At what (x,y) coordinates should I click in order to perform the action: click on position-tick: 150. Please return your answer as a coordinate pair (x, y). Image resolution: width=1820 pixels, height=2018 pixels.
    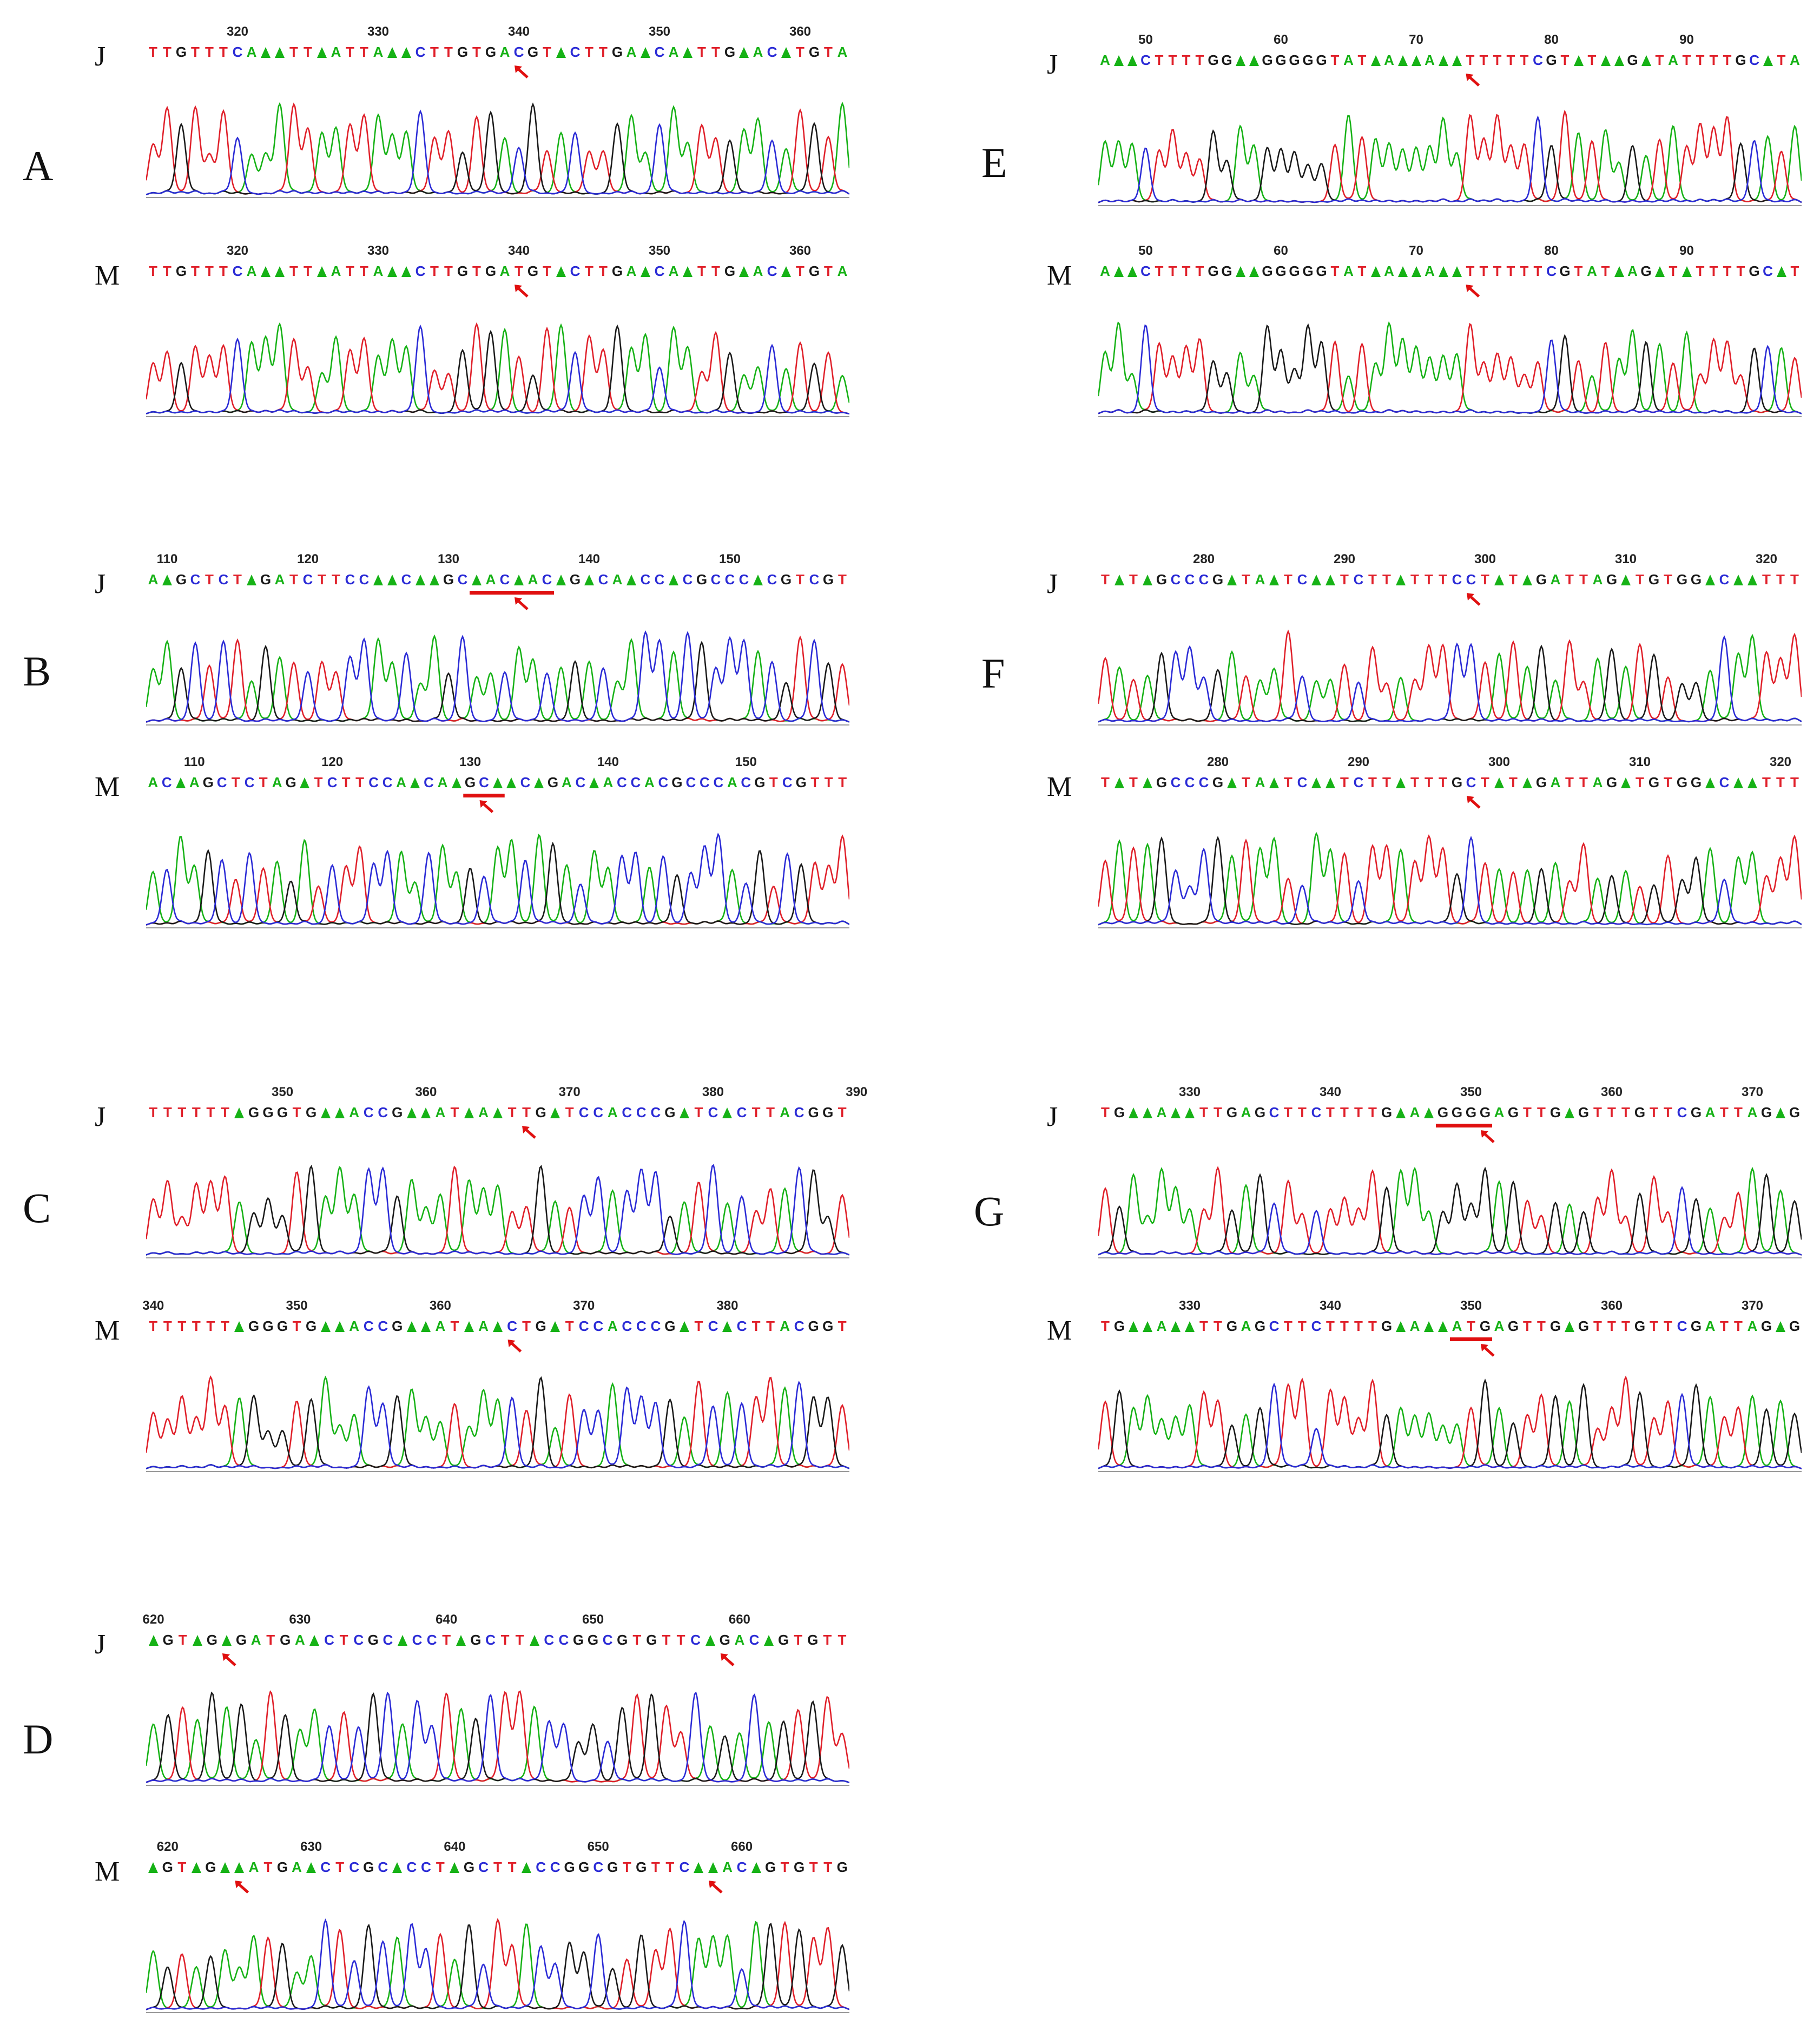
    Looking at the image, I should click on (746, 762).